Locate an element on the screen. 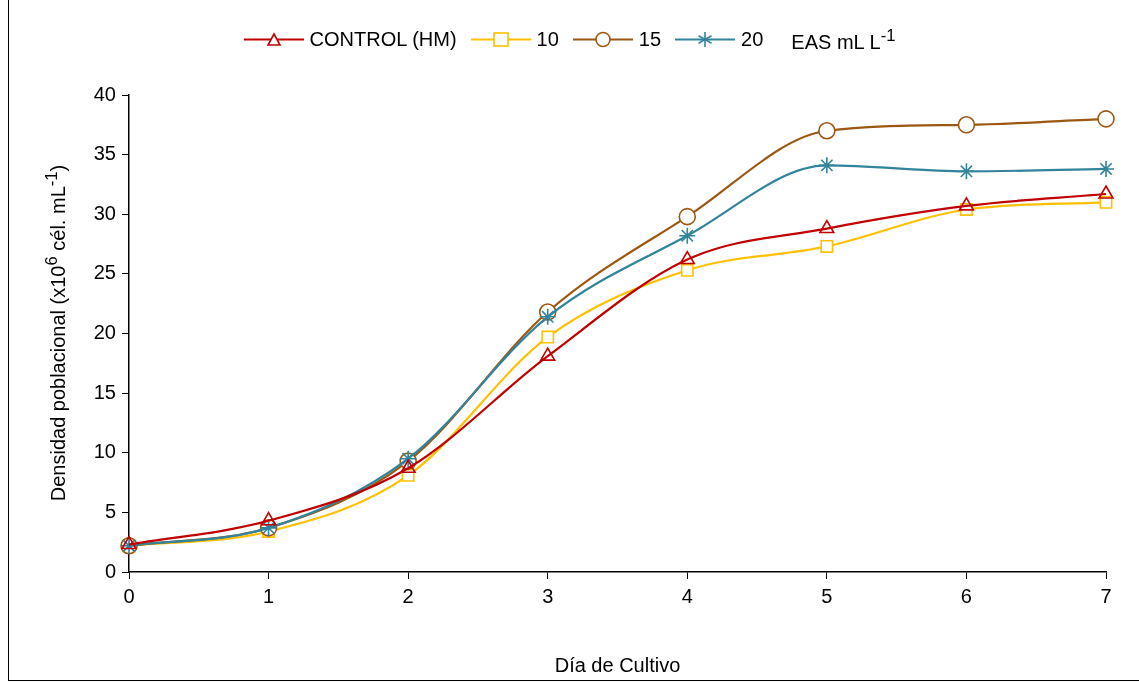 This screenshot has height=682, width=1139. x-tick-label: 7 is located at coordinates (1106, 595).